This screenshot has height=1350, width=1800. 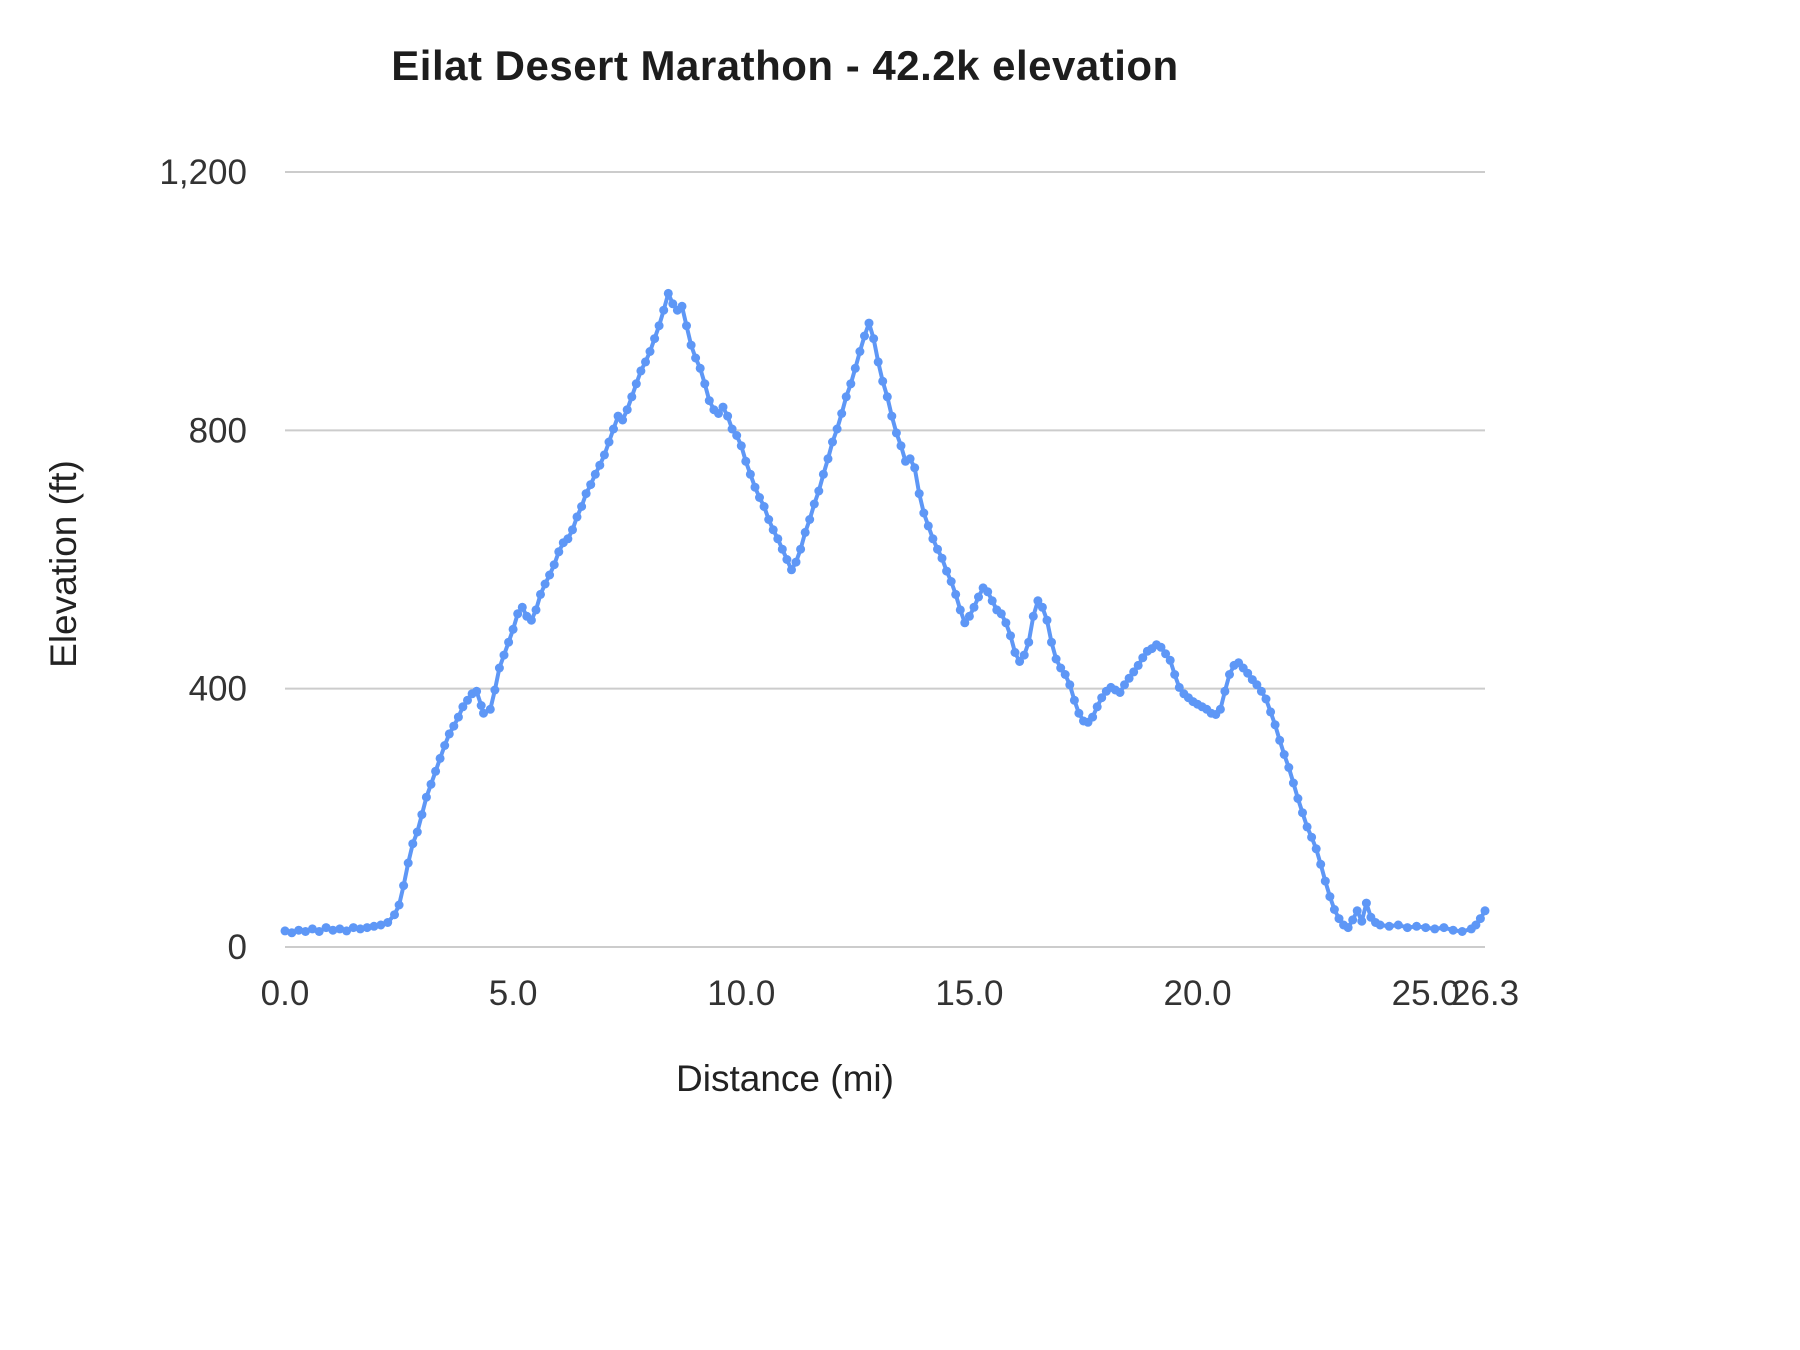 I want to click on x-tick-label: 26.3, so click(x=1485, y=993).